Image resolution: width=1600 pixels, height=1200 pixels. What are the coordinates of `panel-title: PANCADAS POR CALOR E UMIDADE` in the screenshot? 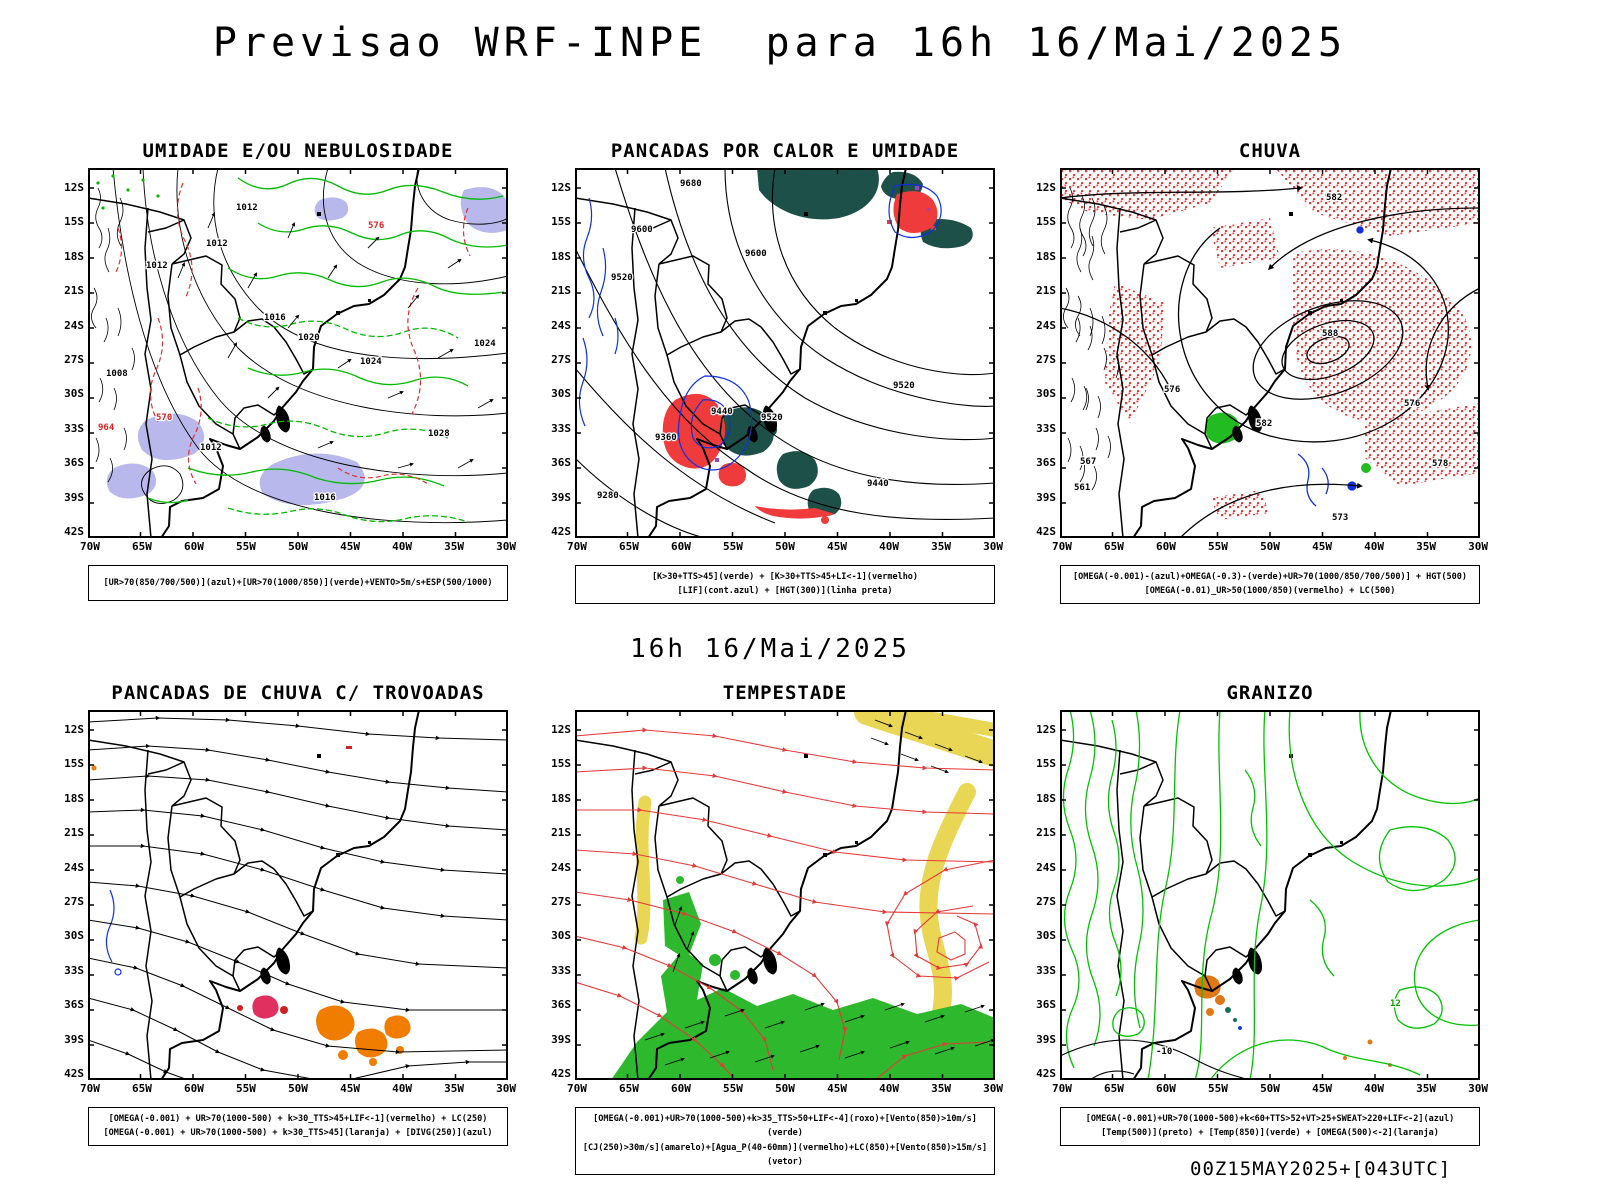 It's located at (785, 151).